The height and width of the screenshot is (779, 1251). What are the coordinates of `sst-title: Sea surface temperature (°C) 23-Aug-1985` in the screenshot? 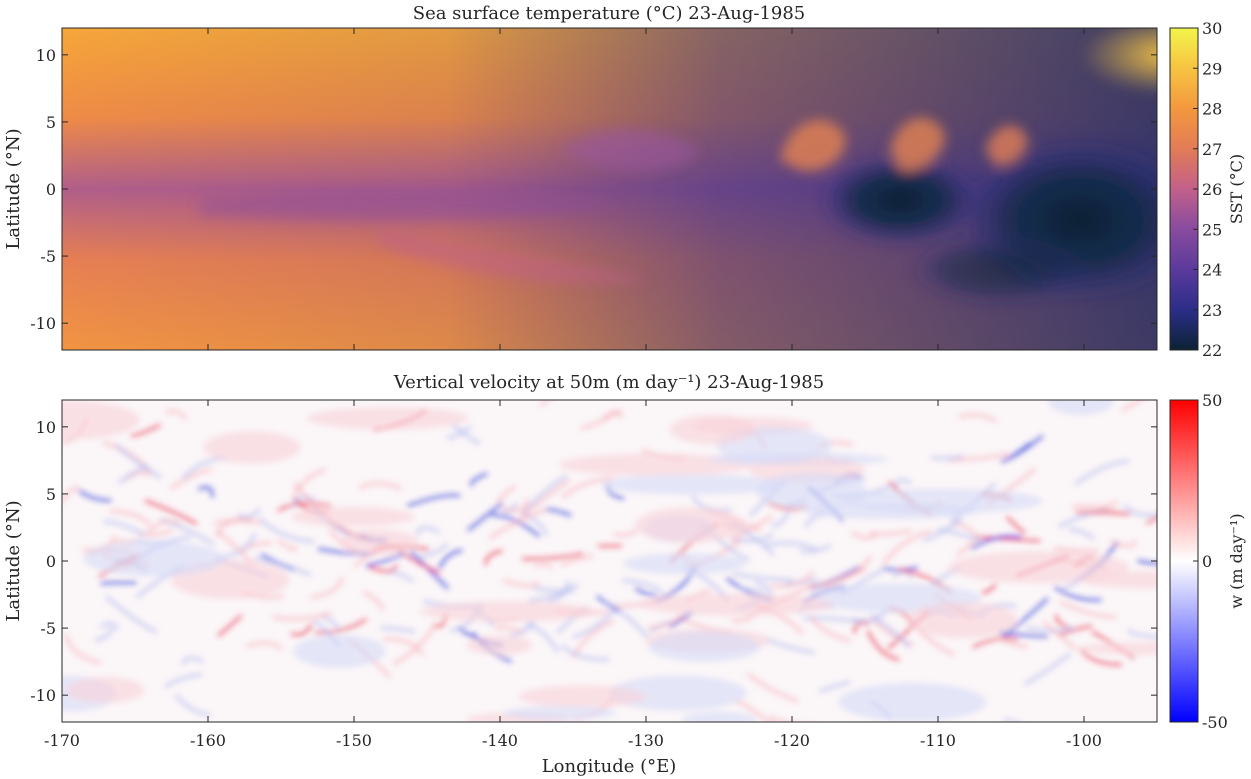 It's located at (609, 13).